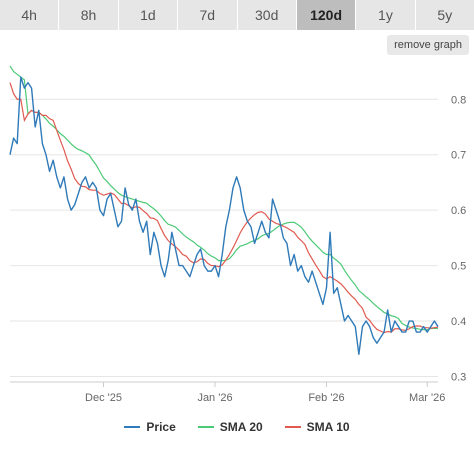 This screenshot has width=474, height=455. What do you see at coordinates (427, 398) in the screenshot?
I see `x-tick-label-3: Mar '26` at bounding box center [427, 398].